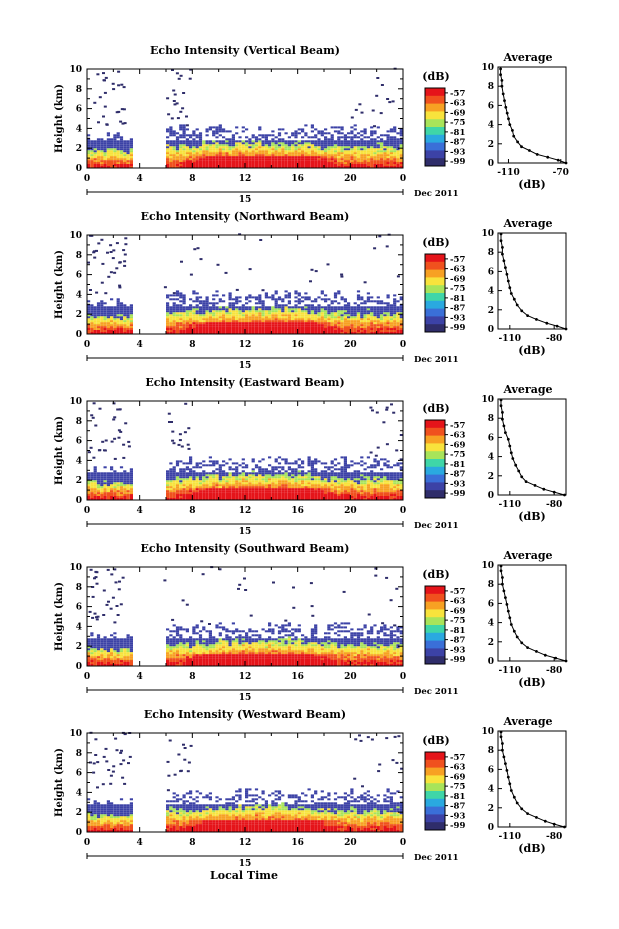 The image size is (619, 929). What do you see at coordinates (510, 124) in the screenshot?
I see `profile-point` at bounding box center [510, 124].